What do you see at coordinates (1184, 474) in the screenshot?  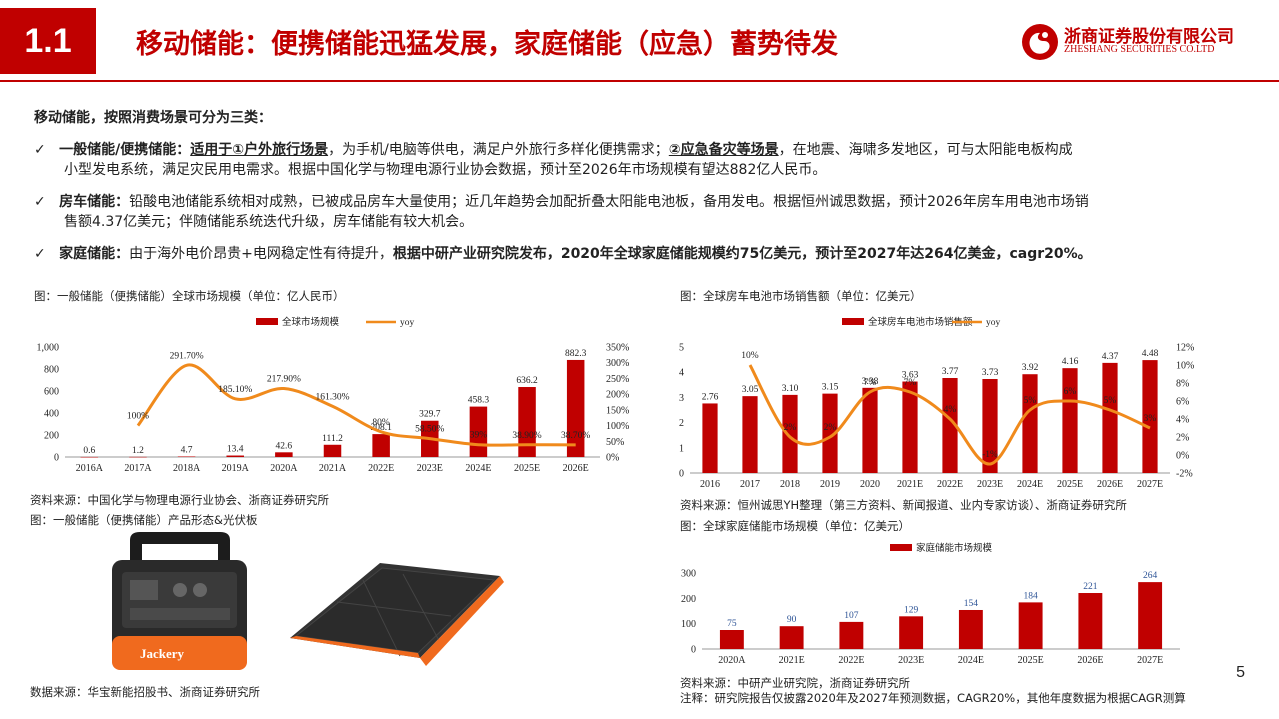 I see `y2-tick-label: -2%` at bounding box center [1184, 474].